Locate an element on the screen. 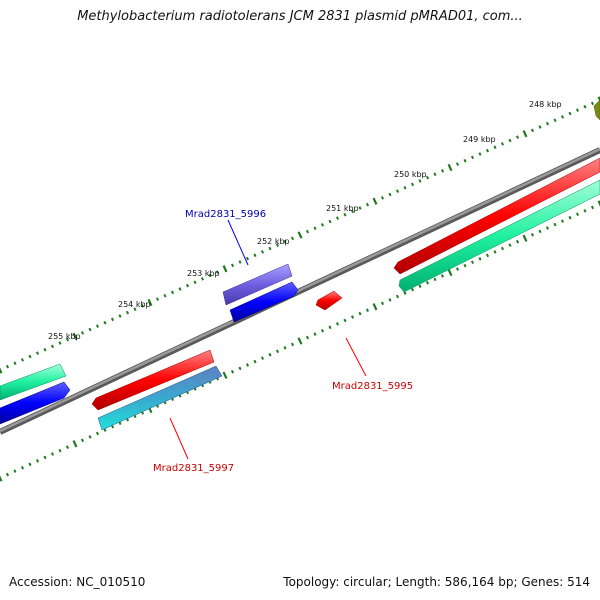 This screenshot has height=600, width=600. gene-feature-blue-left is located at coordinates (35, 403).